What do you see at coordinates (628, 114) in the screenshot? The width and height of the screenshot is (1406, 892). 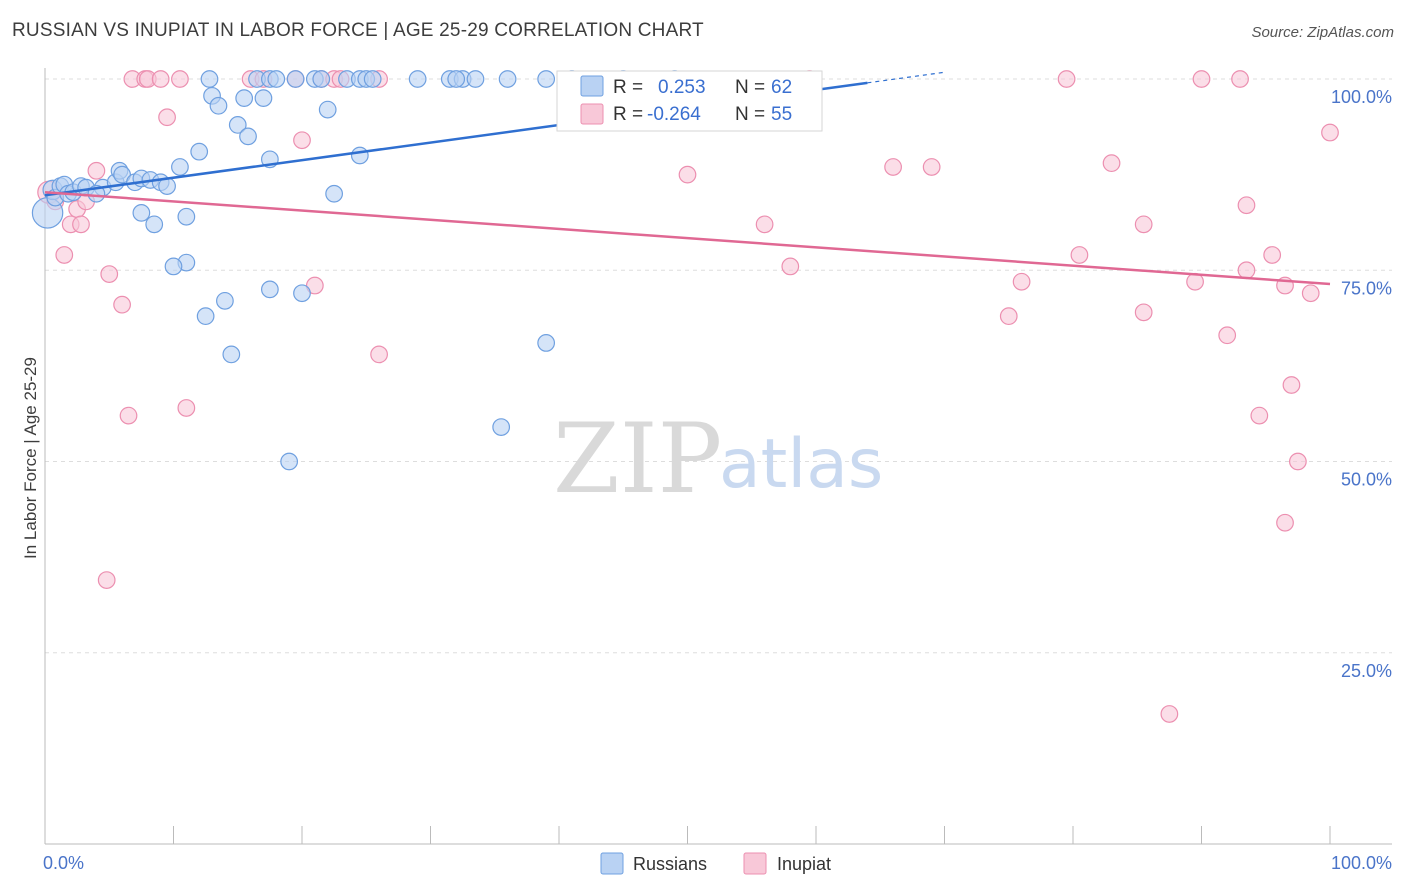 I see `inupiat-r-label: R =` at bounding box center [628, 114].